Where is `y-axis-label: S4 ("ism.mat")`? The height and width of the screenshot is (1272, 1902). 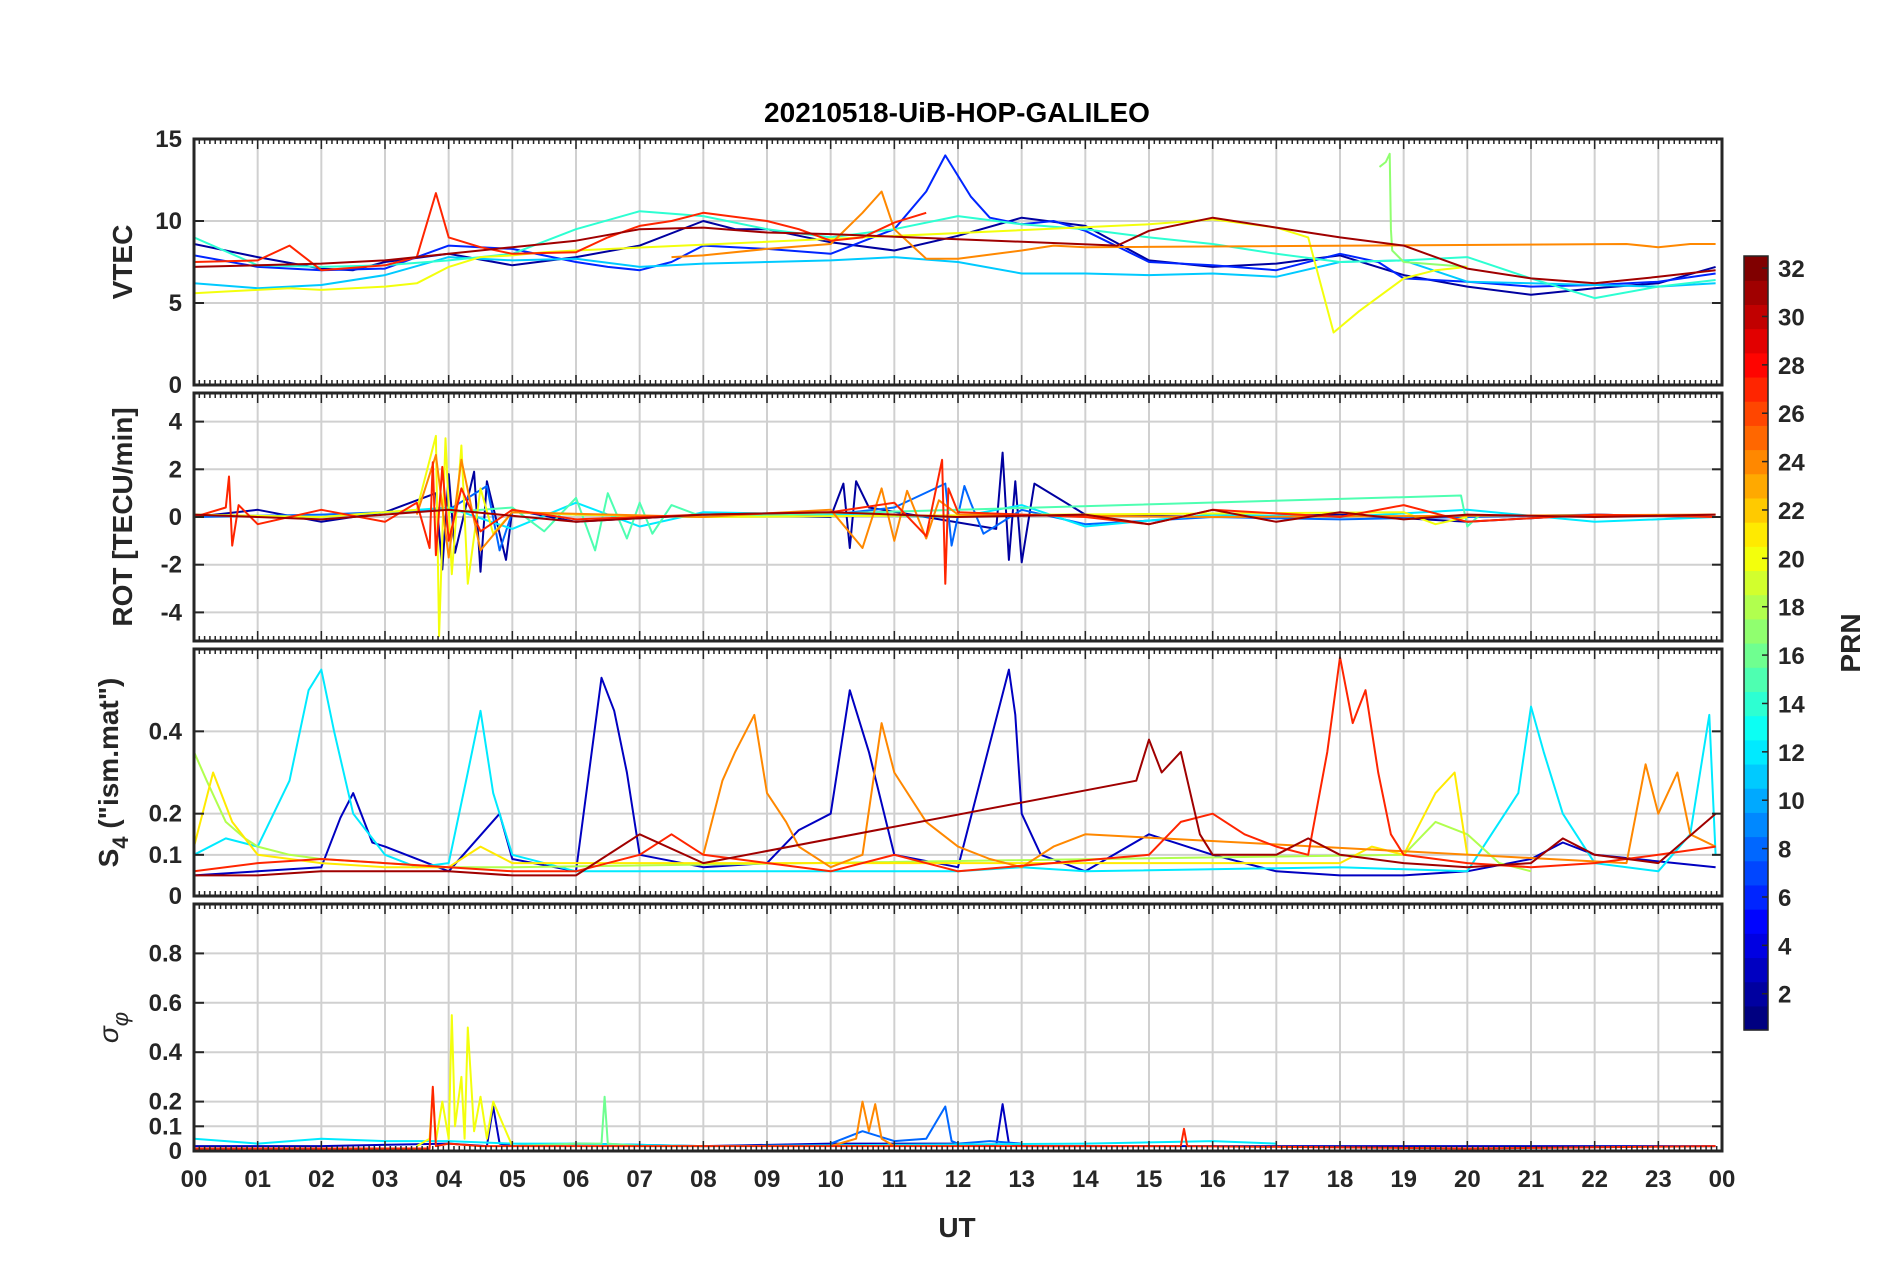
y-axis-label: S4 ("ism.mat") is located at coordinates (113, 773).